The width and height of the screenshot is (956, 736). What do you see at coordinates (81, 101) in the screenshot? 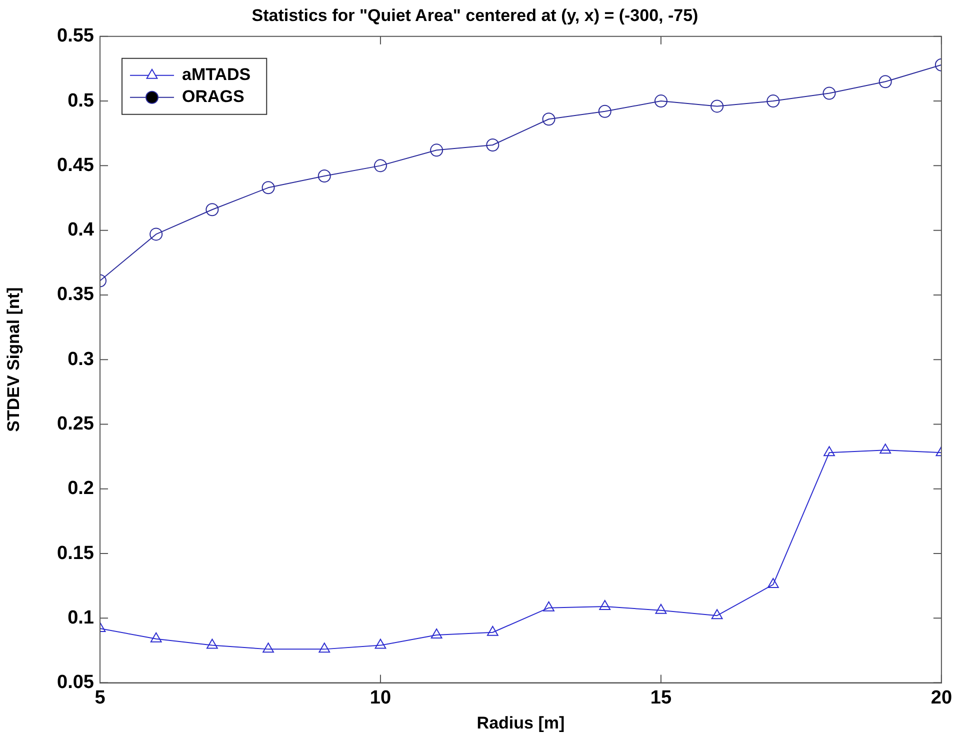
I see `y-tick-label: 0.5` at bounding box center [81, 101].